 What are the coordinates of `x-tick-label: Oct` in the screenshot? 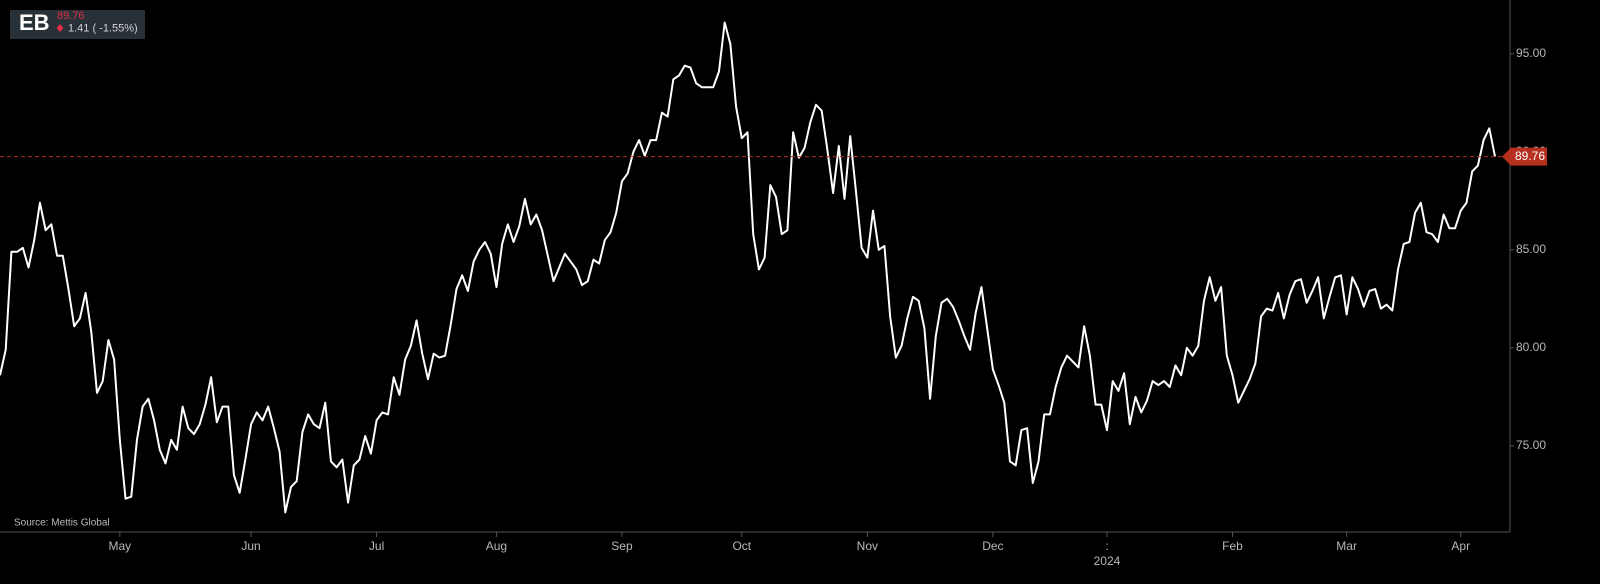 It's located at (741, 546).